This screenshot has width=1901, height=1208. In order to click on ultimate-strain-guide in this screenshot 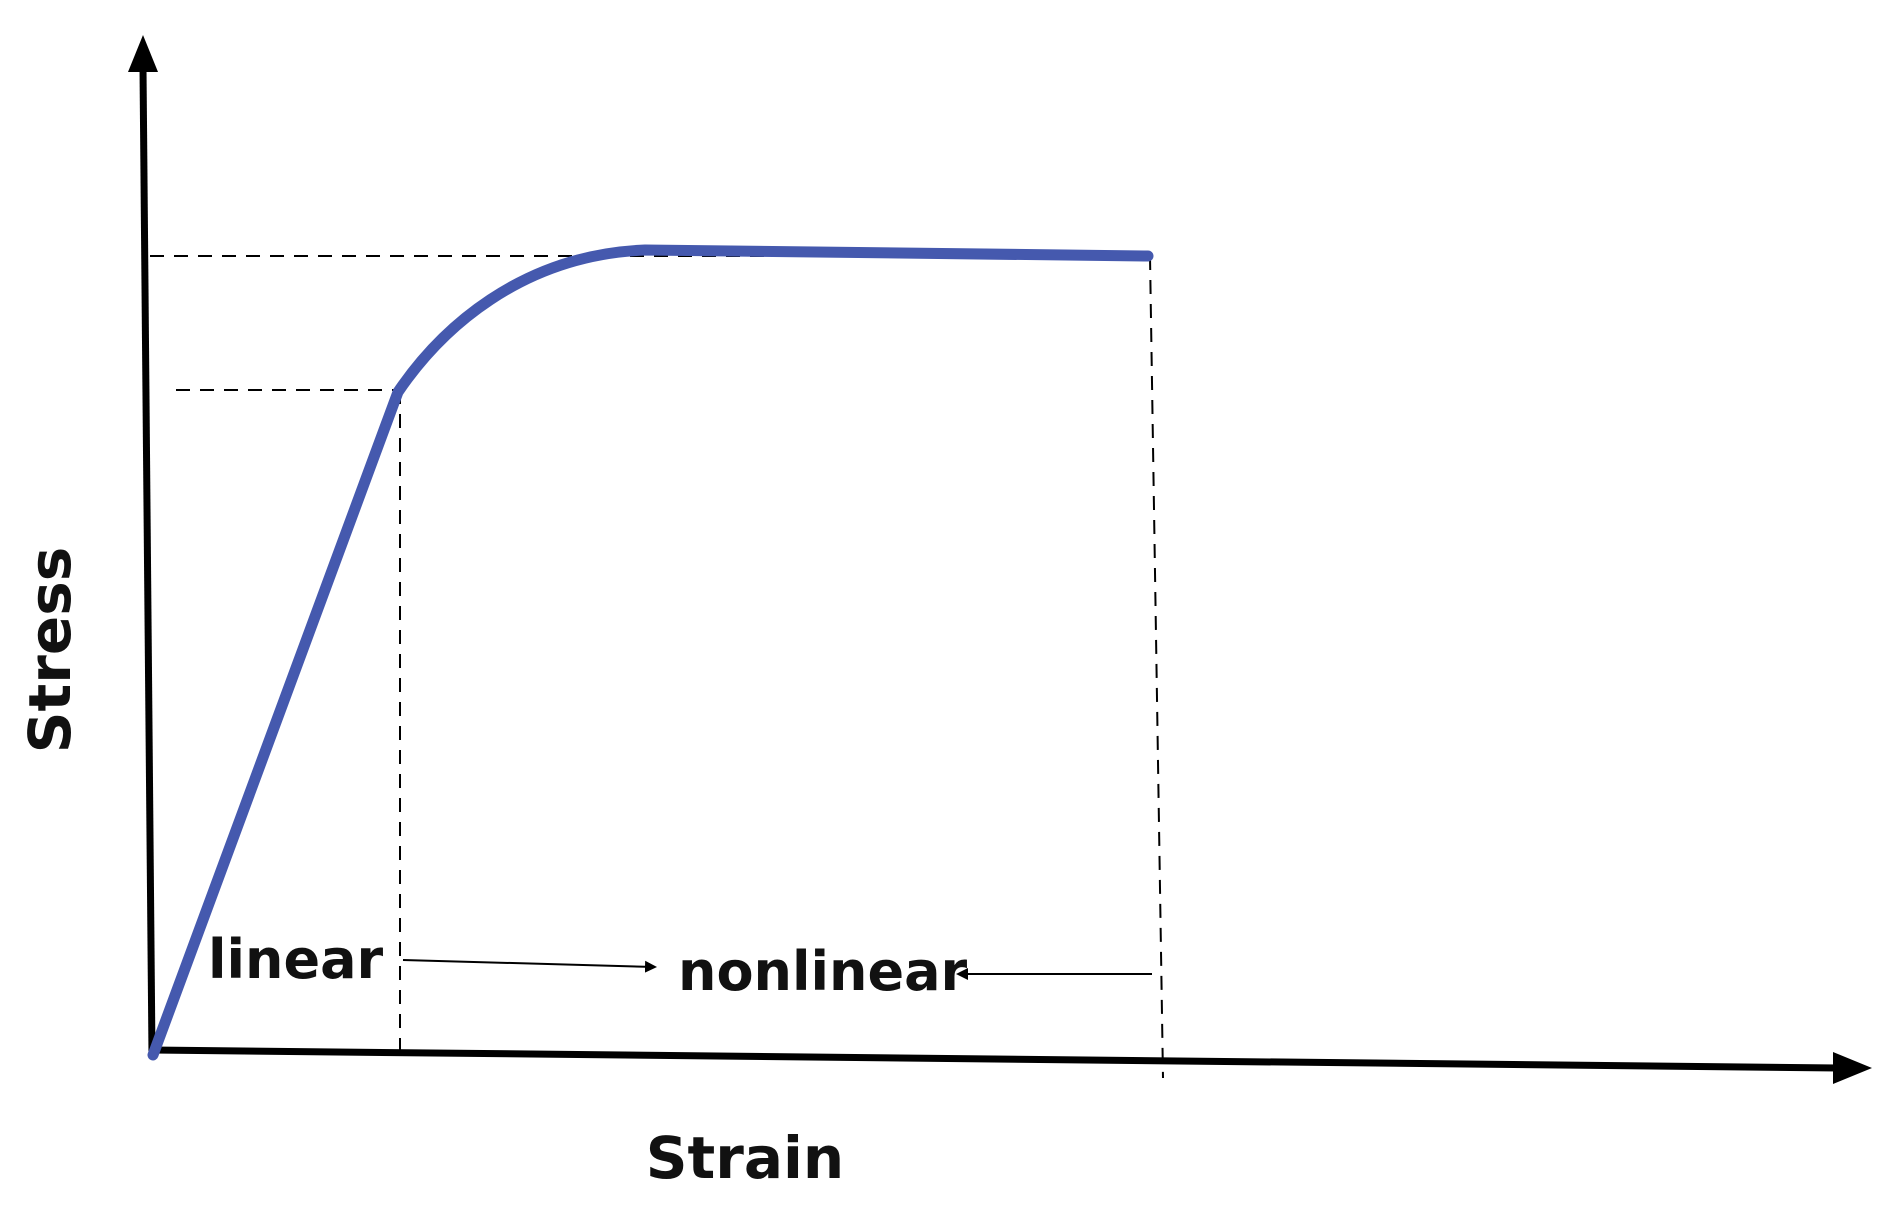, I will do `click(1156, 667)`.